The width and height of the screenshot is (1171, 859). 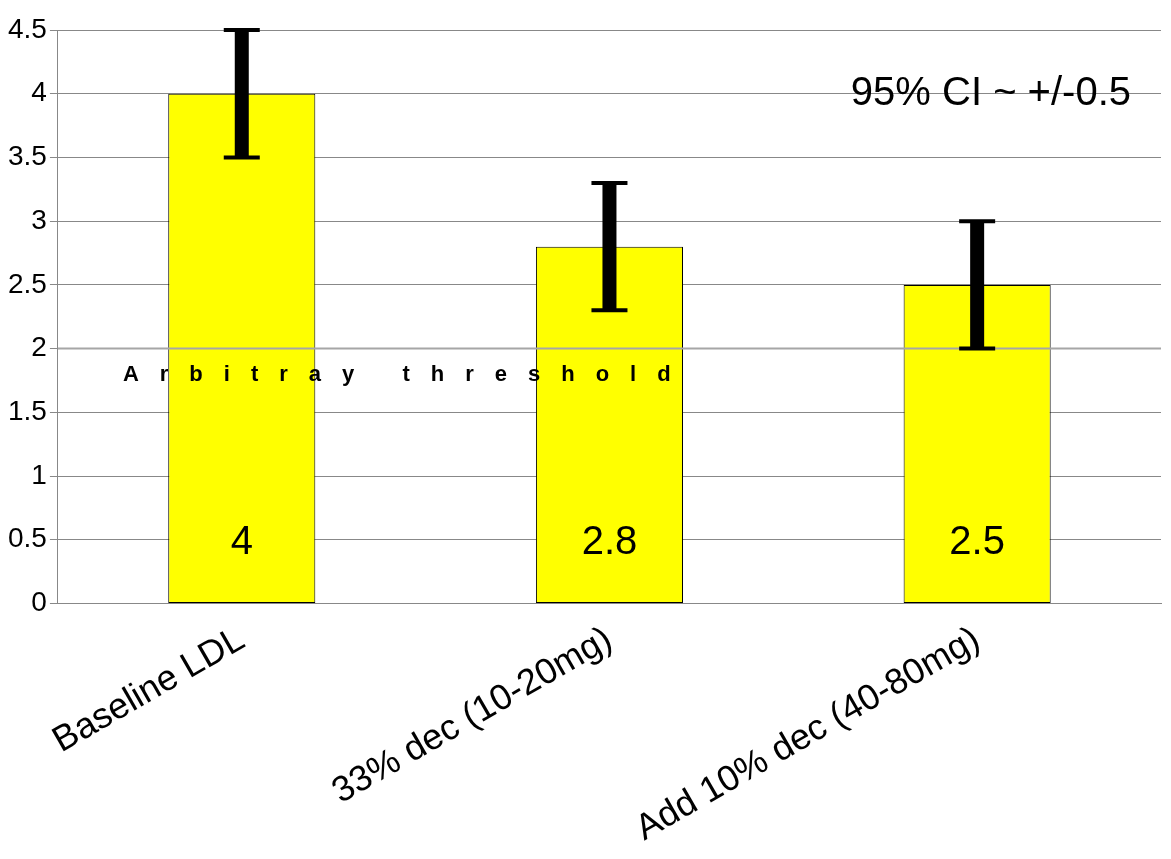 I want to click on y-tick-label: 0.5, so click(x=27, y=538).